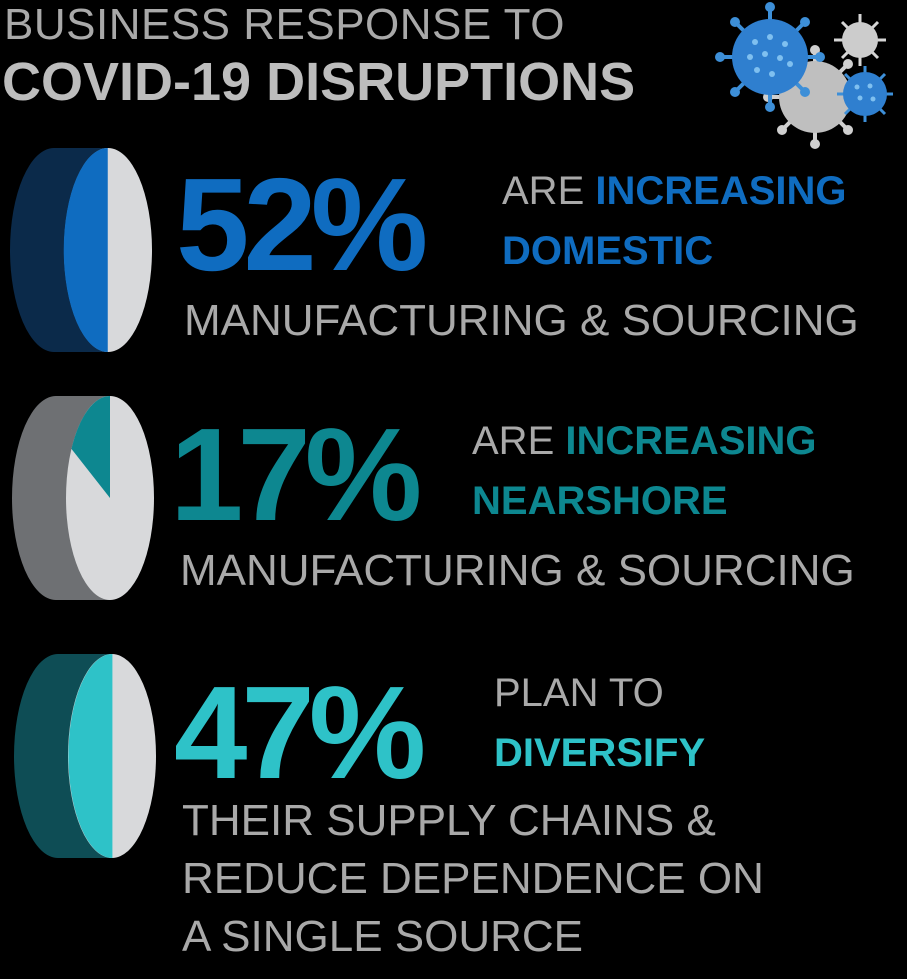  What do you see at coordinates (284, 24) in the screenshot?
I see `title-line-1: BUSINESS RESPONSE TO` at bounding box center [284, 24].